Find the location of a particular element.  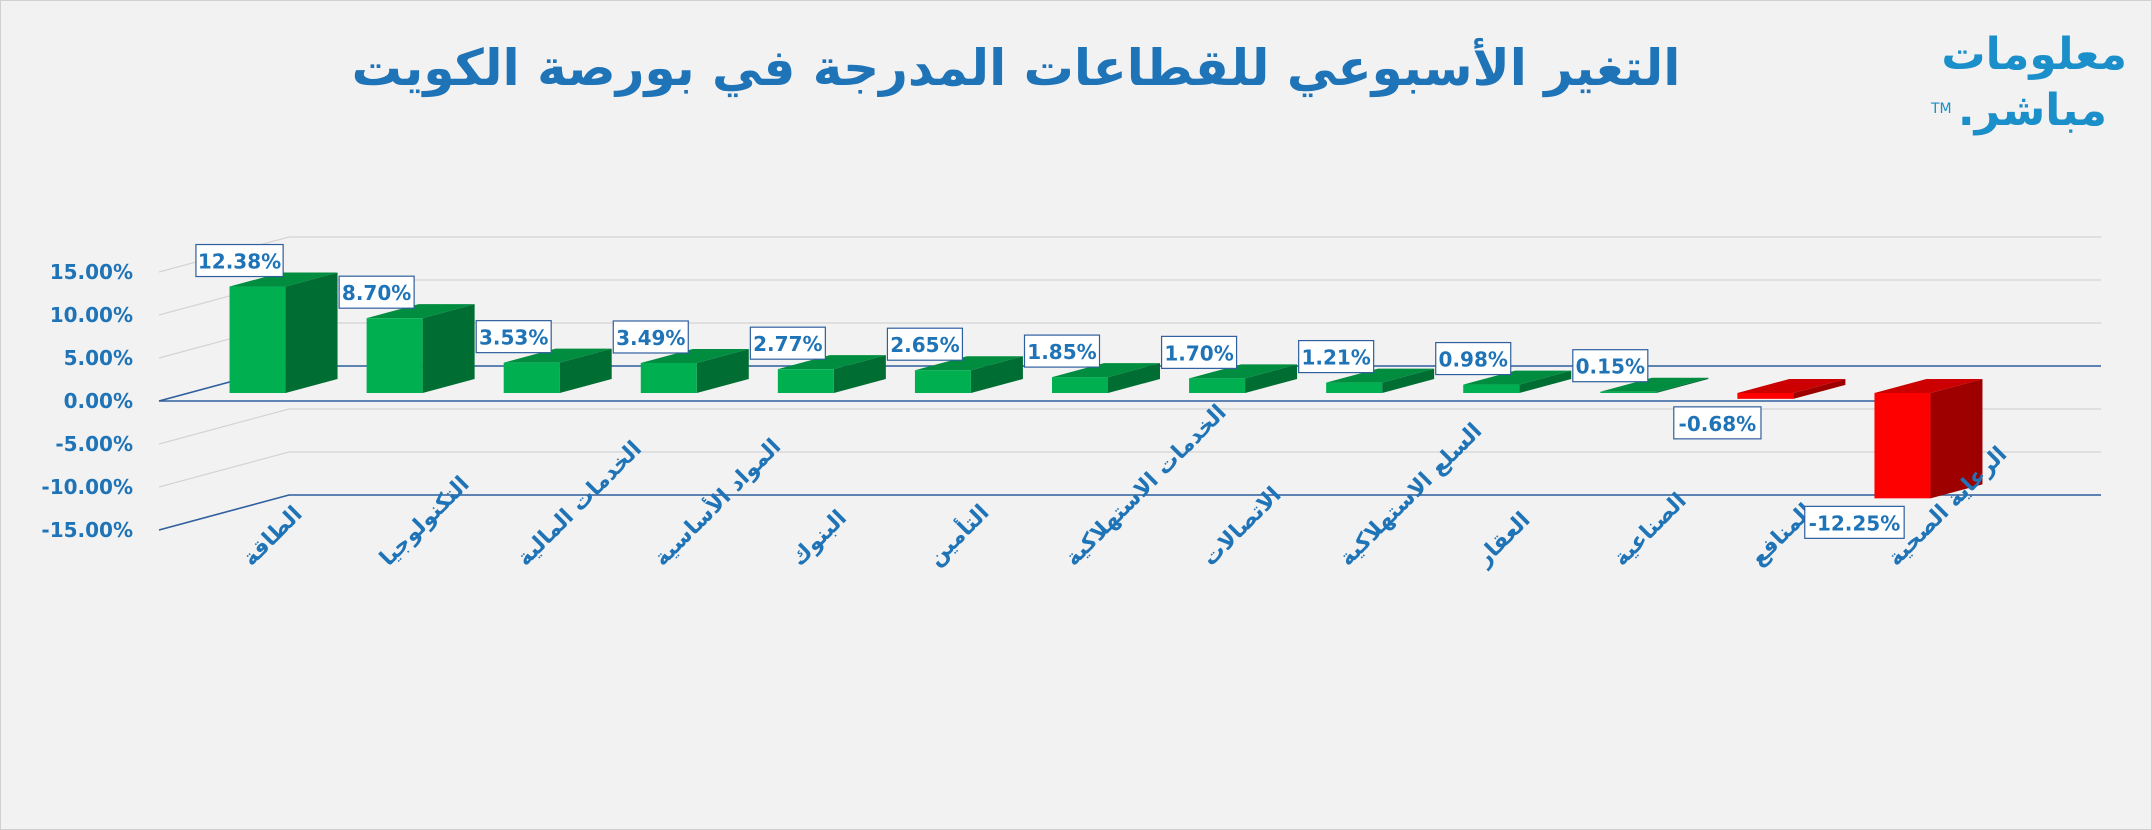

category-label: البنوك is located at coordinates (819, 539).